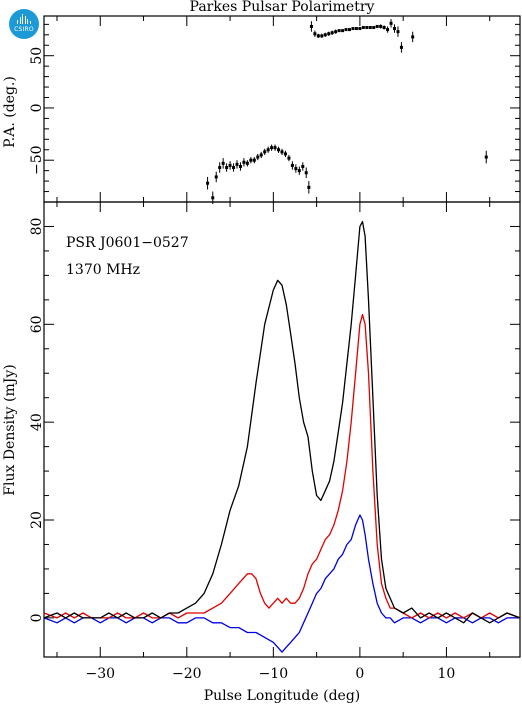 The image size is (522, 710). Describe the element at coordinates (447, 674) in the screenshot. I see `x-tick-label: 10` at that location.